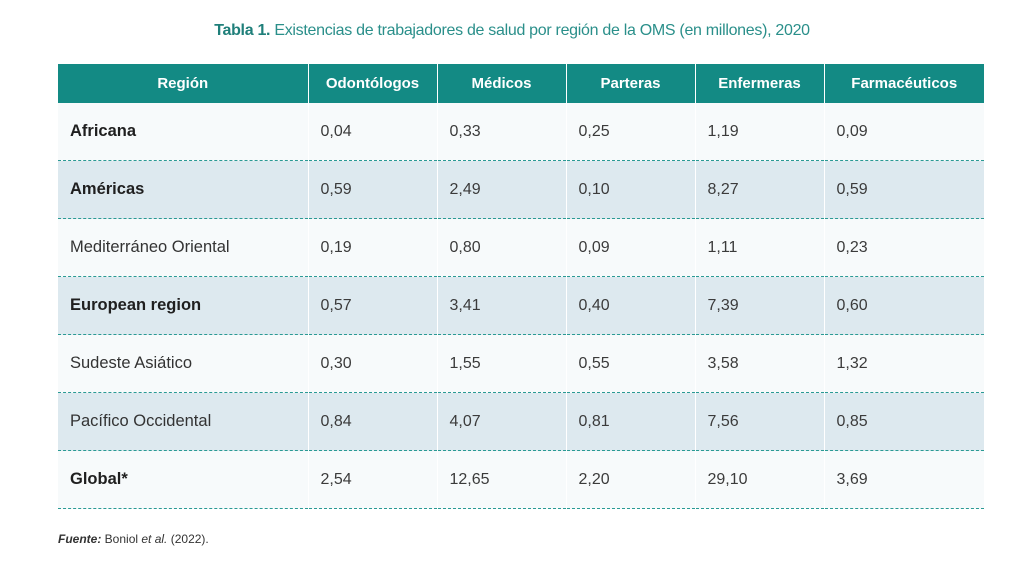 Image resolution: width=1024 pixels, height=568 pixels. Describe the element at coordinates (502, 421) in the screenshot. I see `value-cell: 4,07` at that location.